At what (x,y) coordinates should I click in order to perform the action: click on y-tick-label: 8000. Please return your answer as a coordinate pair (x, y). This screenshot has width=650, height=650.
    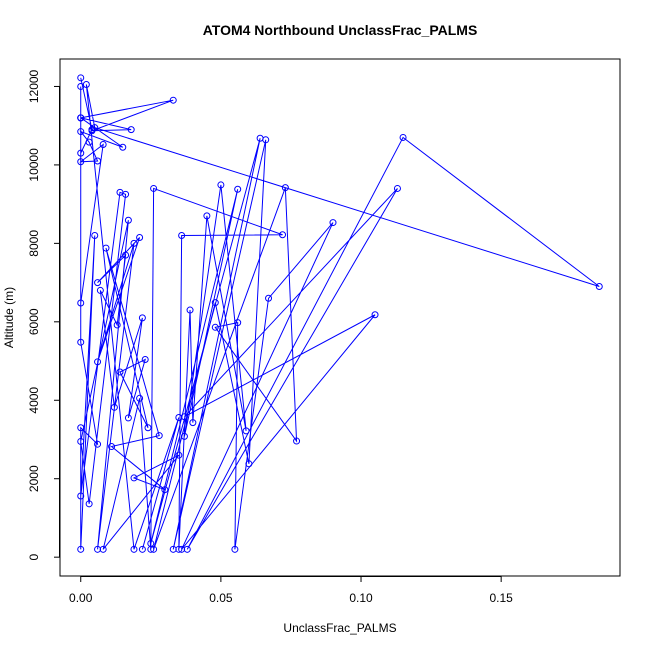
    Looking at the image, I should click on (34, 243).